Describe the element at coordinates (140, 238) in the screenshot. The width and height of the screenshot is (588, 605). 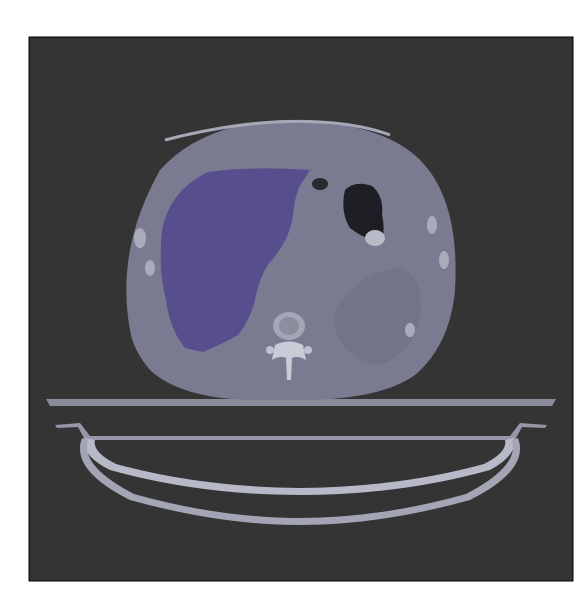
I see `rib-left` at that location.